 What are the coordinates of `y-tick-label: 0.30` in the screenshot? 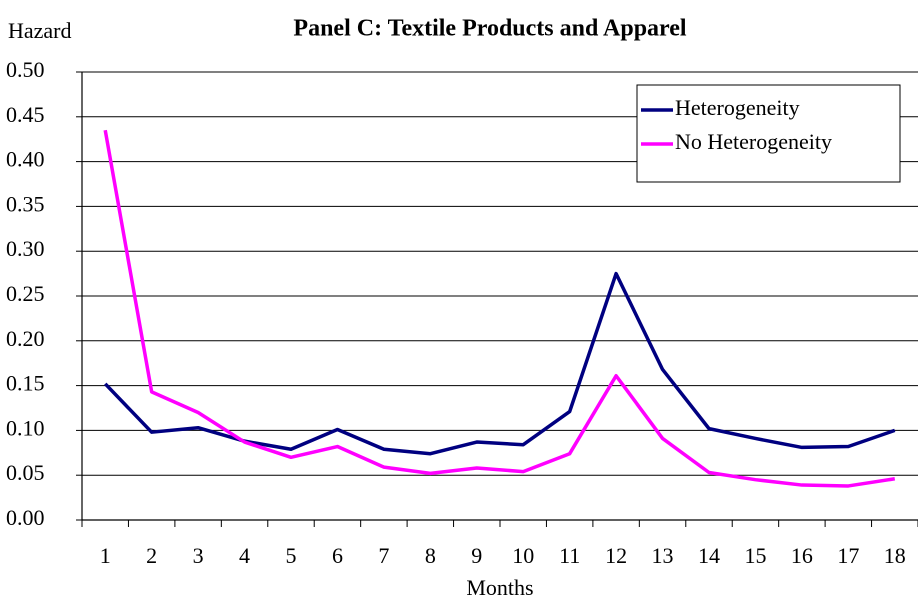 It's located at (25, 248).